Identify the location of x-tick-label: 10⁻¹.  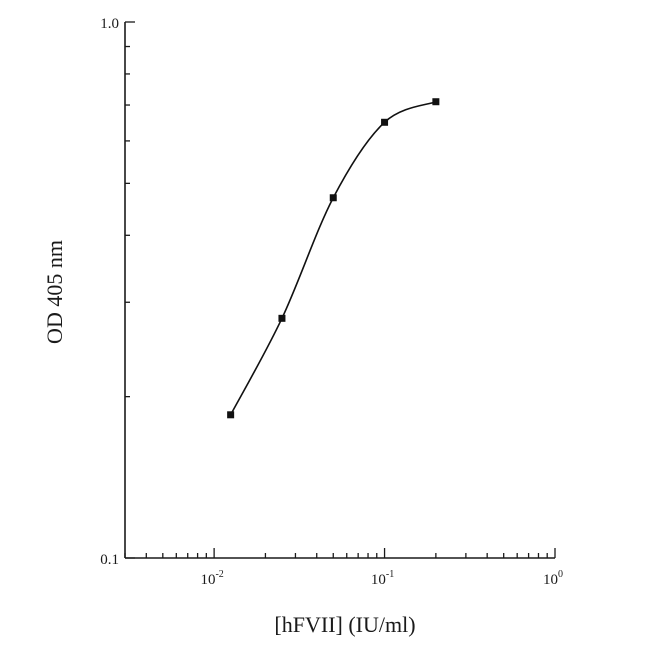
(382, 578).